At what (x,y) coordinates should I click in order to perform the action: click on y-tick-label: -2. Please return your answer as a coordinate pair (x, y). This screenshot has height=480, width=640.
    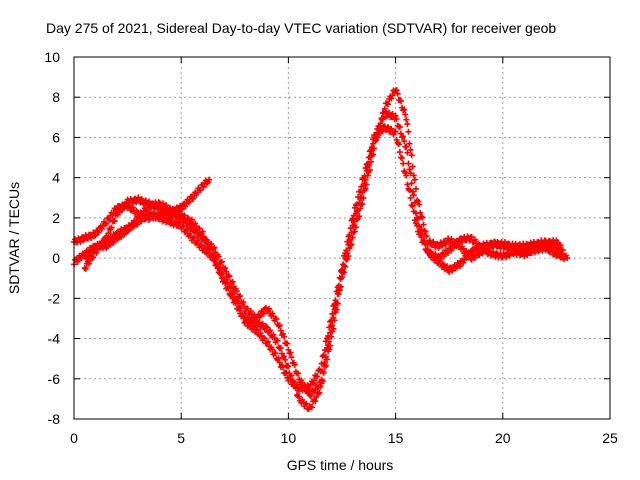
    Looking at the image, I should click on (54, 298).